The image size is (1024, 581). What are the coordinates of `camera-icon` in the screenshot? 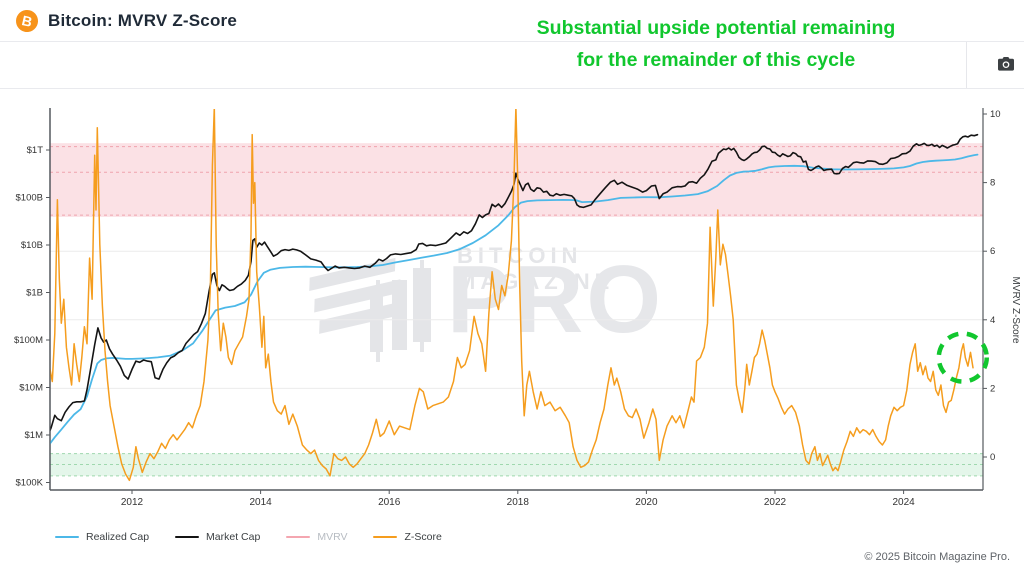 It's located at (1006, 65).